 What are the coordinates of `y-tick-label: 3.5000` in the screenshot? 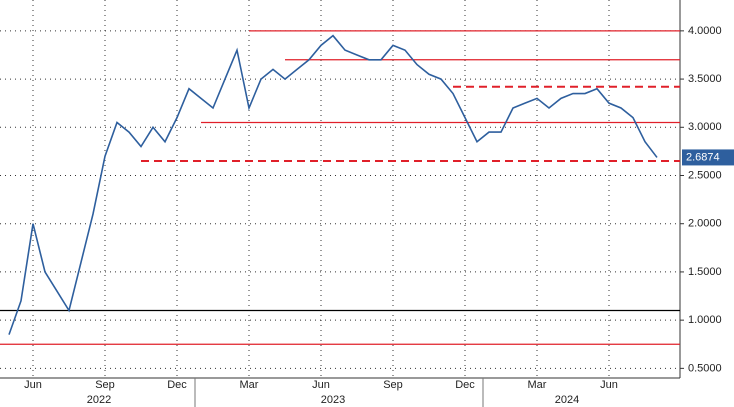 It's located at (705, 79).